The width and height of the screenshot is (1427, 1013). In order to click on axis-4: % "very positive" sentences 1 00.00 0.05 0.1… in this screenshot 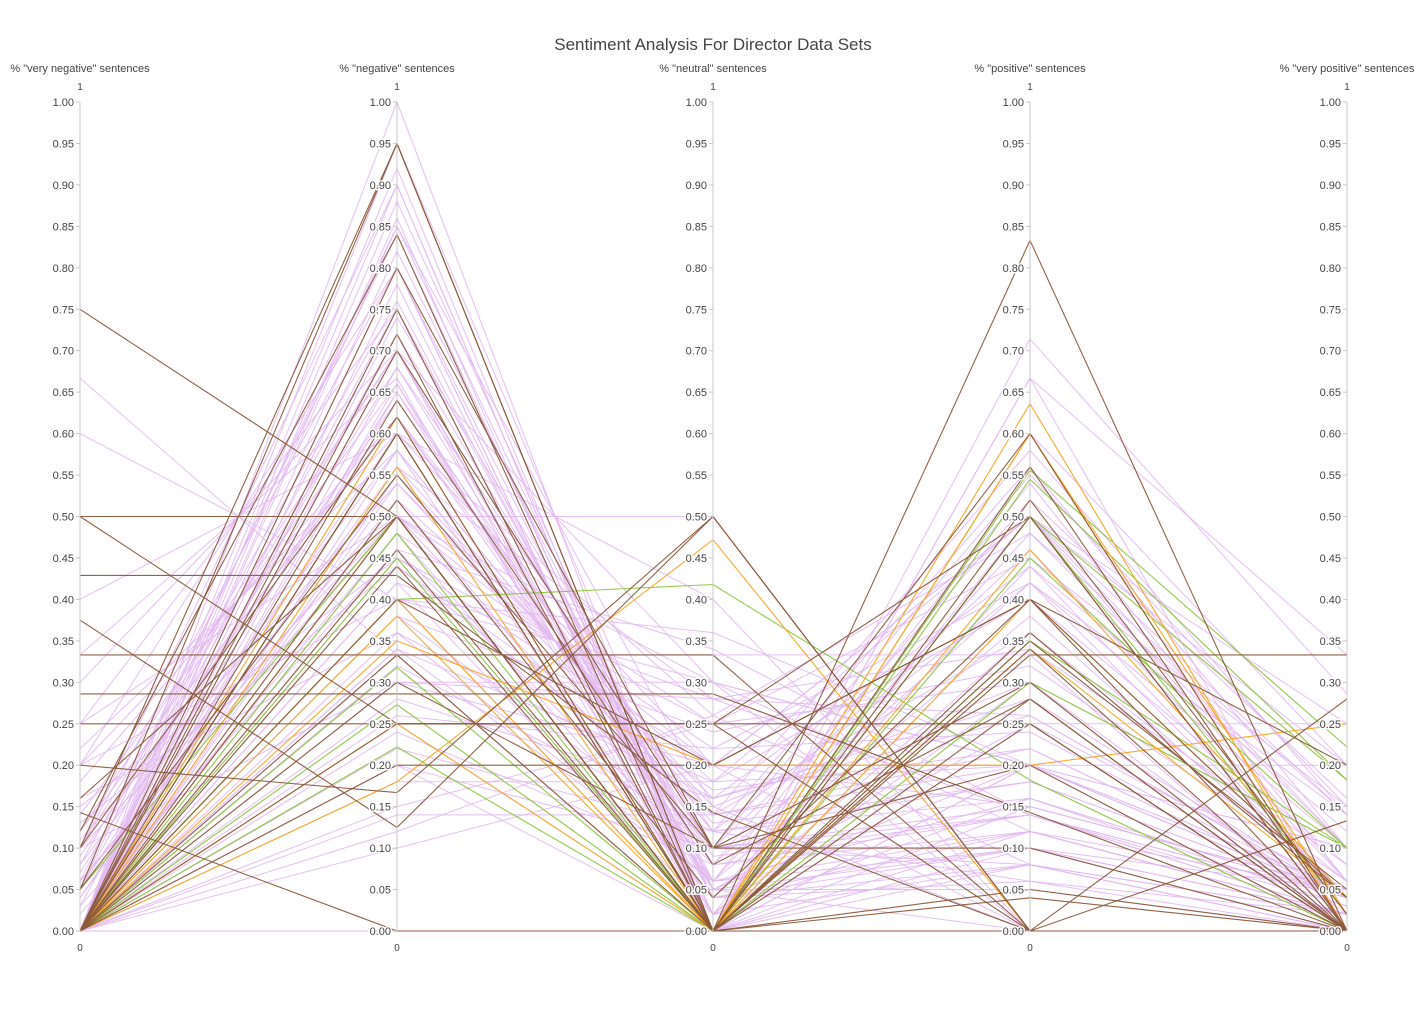, I will do `click(1347, 508)`.